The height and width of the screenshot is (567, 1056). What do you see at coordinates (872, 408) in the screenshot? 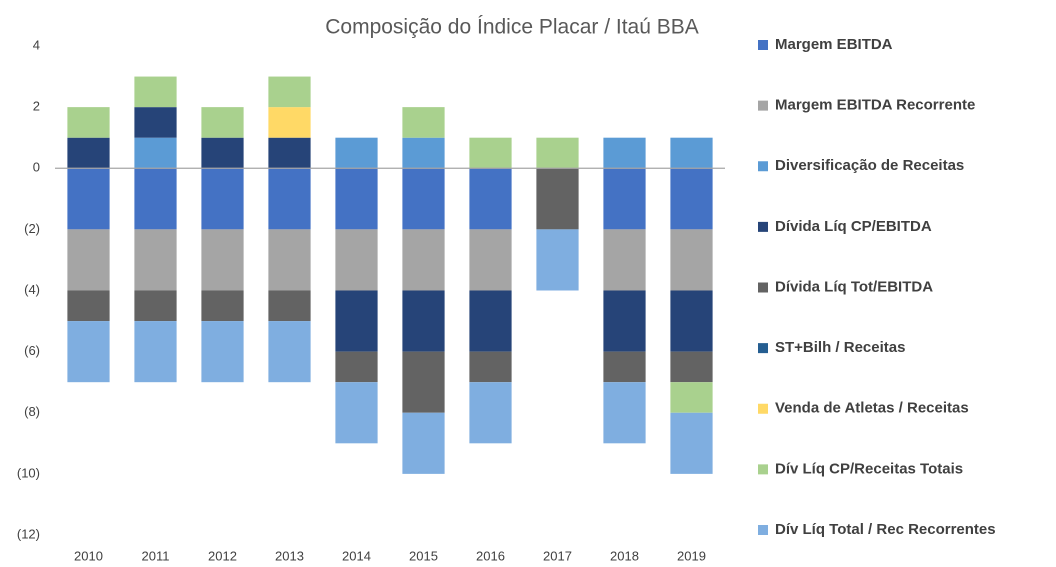
I see `legend-label: Venda de Atletas / Receitas` at bounding box center [872, 408].